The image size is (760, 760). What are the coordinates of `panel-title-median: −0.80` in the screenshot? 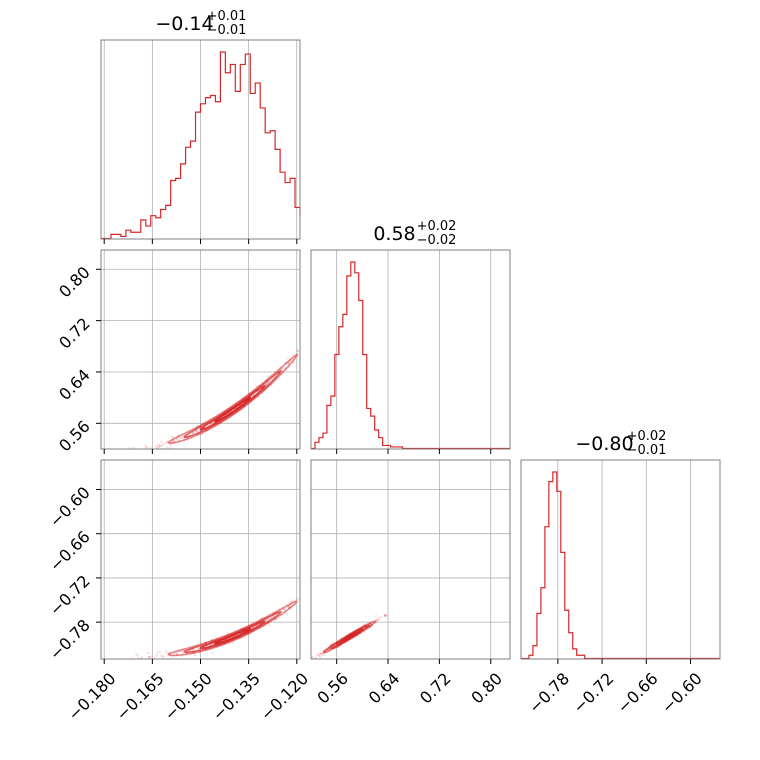 It's located at (604, 444).